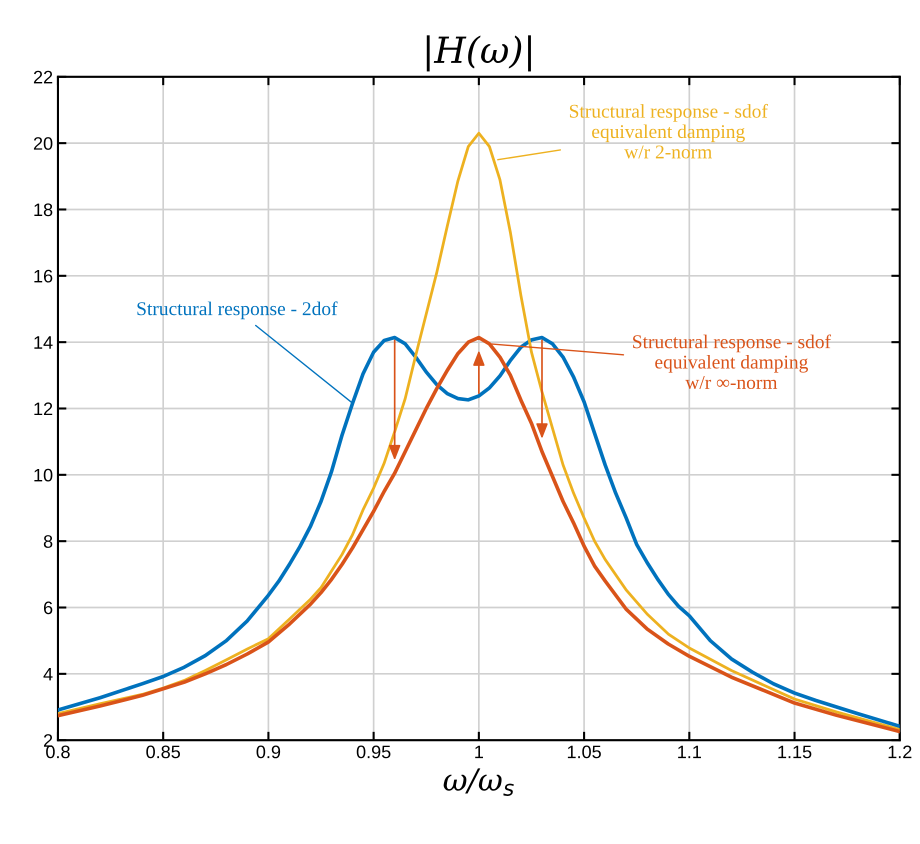 The width and height of the screenshot is (920, 844). Describe the element at coordinates (43, 409) in the screenshot. I see `y-tick-label: 12` at that location.